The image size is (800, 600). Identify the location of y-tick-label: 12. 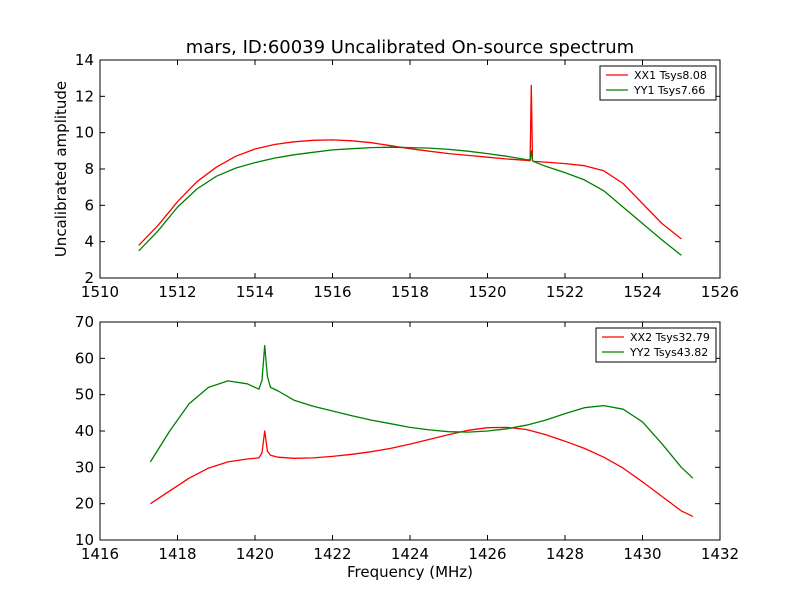
(84, 96).